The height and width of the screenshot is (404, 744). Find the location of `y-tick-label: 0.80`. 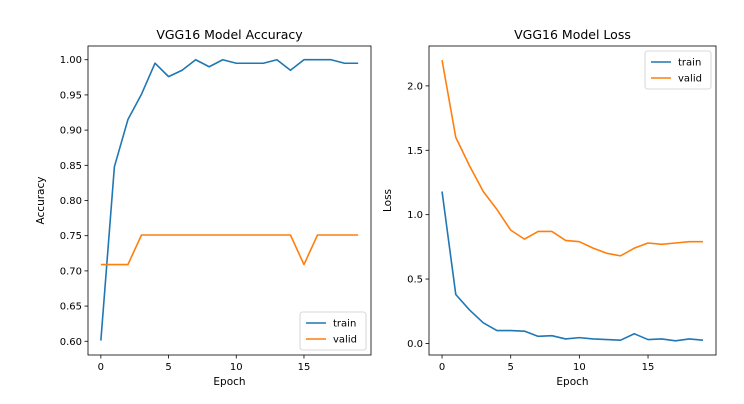

y-tick-label: 0.80 is located at coordinates (71, 201).